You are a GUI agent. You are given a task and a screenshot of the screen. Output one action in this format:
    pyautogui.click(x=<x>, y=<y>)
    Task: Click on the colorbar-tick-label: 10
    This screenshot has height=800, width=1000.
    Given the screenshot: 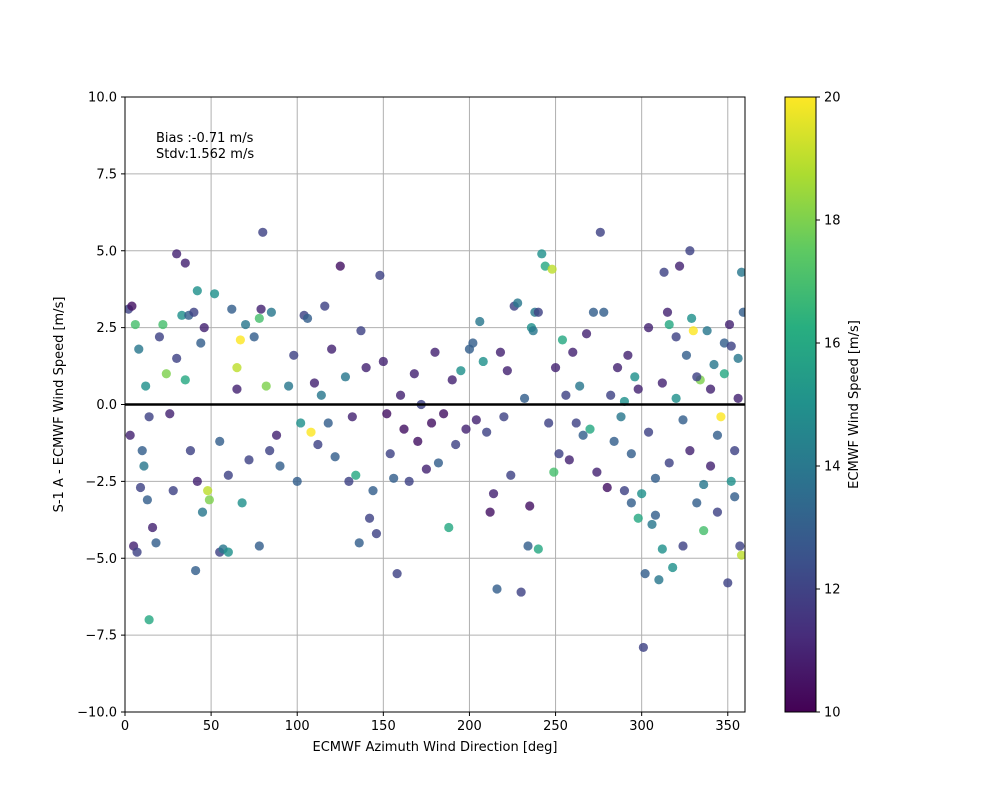 What is the action you would take?
    pyautogui.click(x=832, y=713)
    